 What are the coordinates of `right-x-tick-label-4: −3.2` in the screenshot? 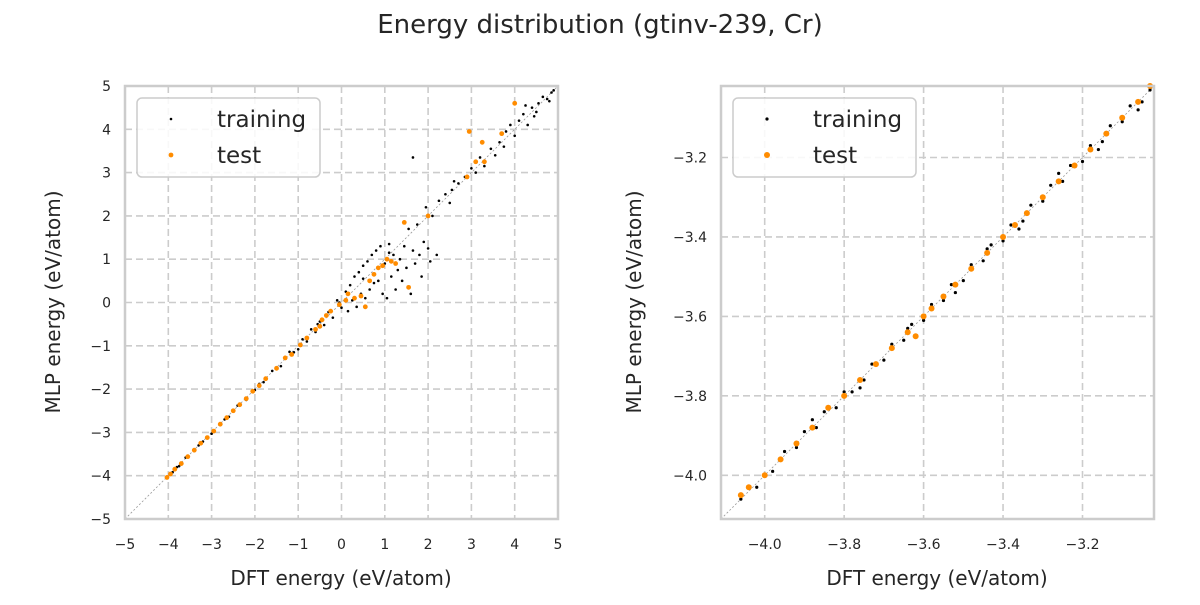 It's located at (1082, 545).